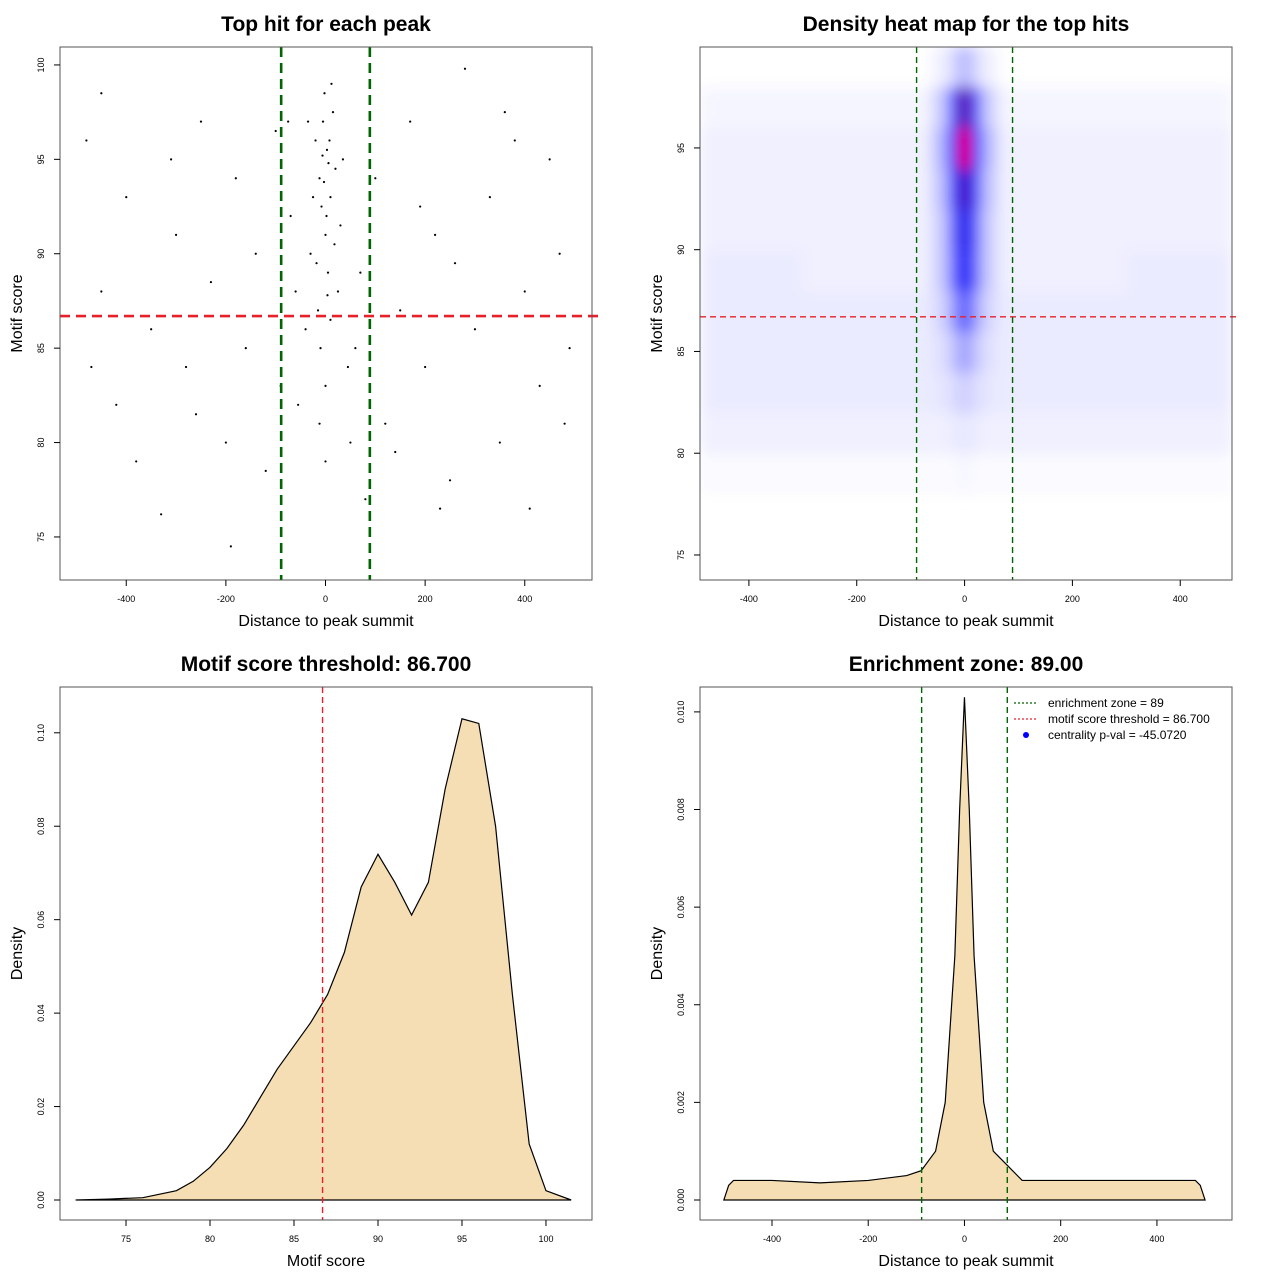 This screenshot has height=1280, width=1280. I want to click on y-tick-label: 75, so click(681, 555).